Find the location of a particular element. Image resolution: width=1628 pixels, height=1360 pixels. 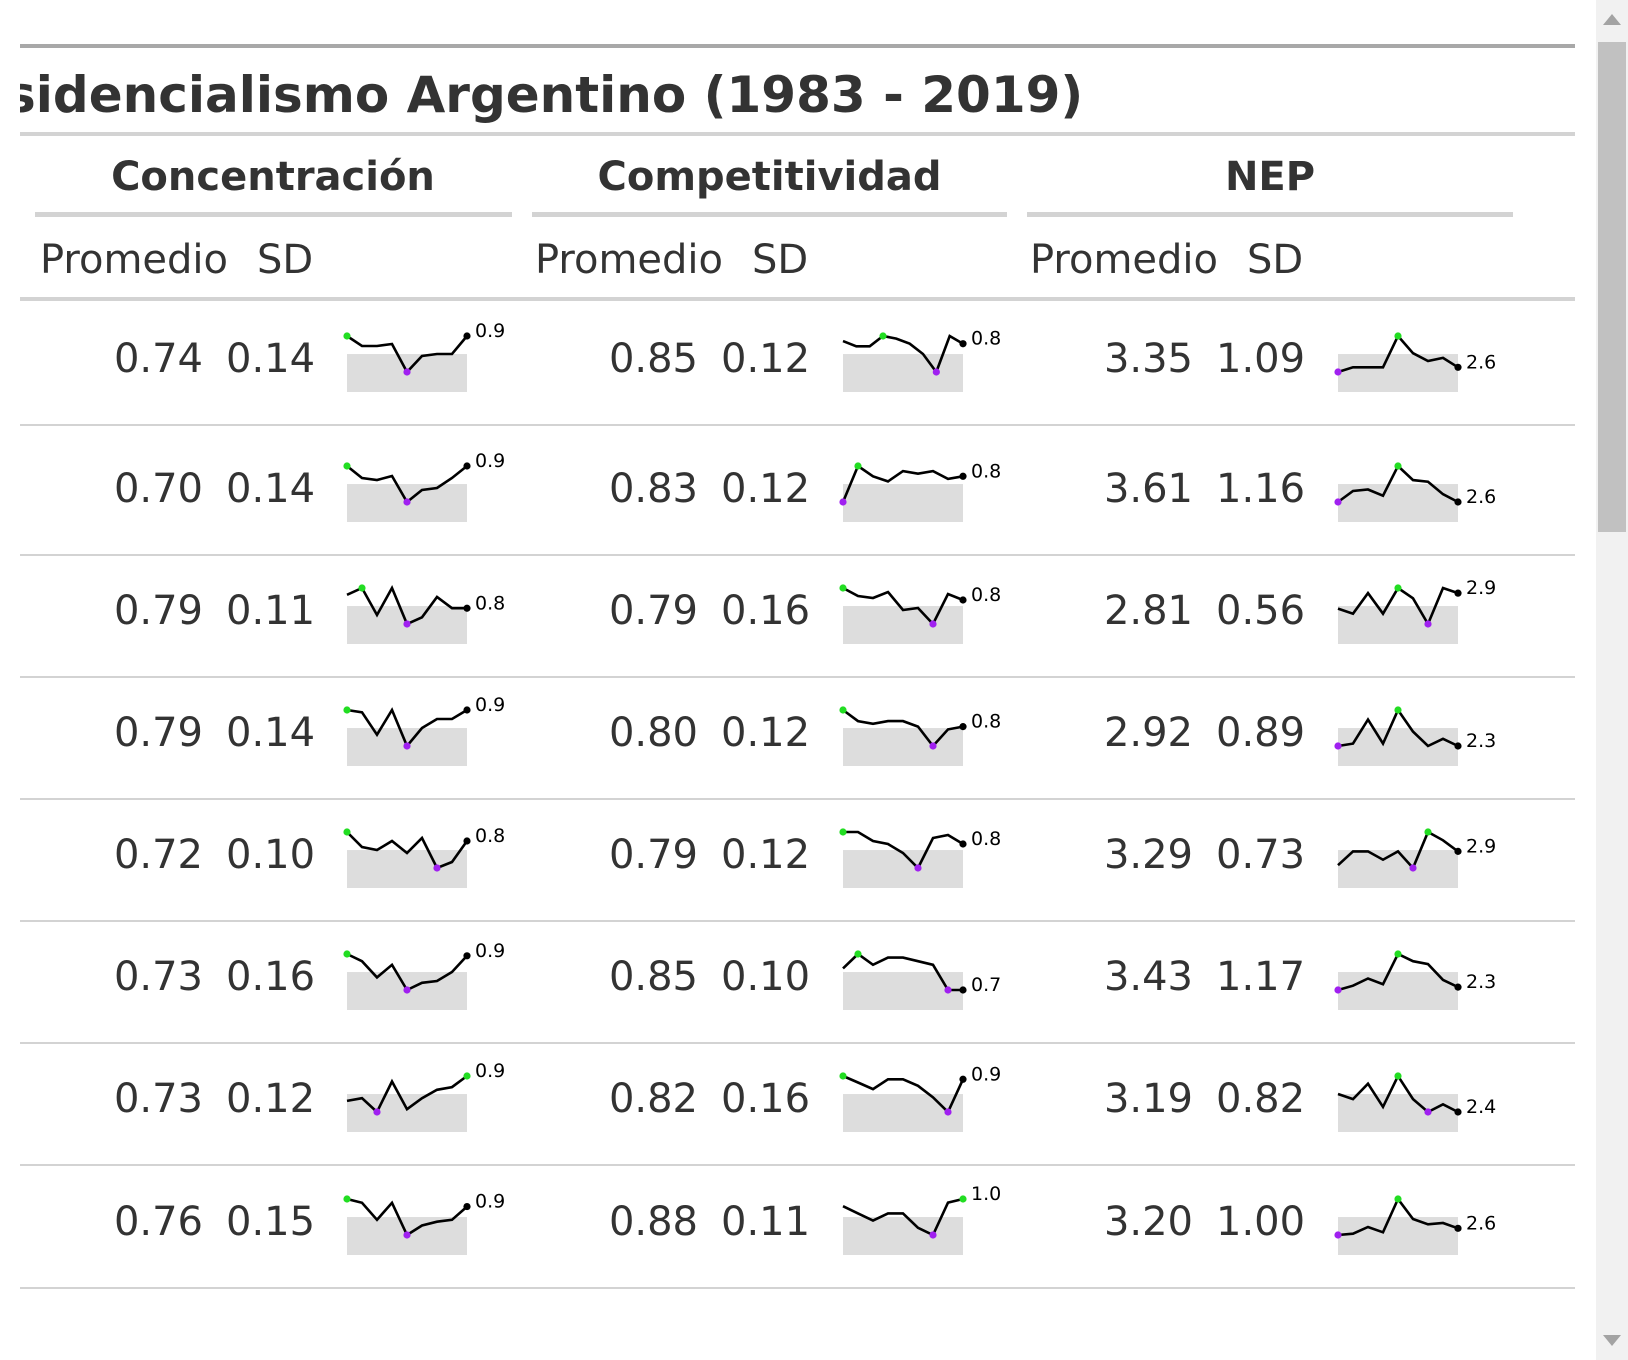

sparkline-competitividad: 0.8 is located at coordinates (920, 858).